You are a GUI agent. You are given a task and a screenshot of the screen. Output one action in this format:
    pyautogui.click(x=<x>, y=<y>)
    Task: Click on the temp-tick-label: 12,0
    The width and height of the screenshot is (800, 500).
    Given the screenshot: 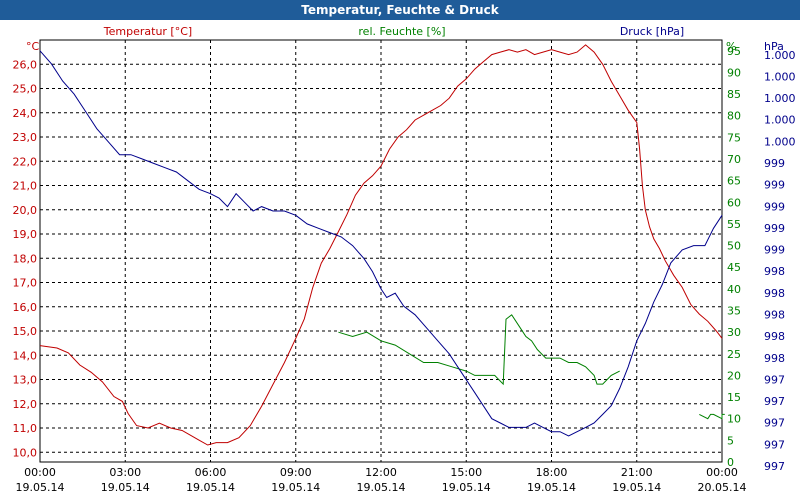 What is the action you would take?
    pyautogui.click(x=25, y=404)
    